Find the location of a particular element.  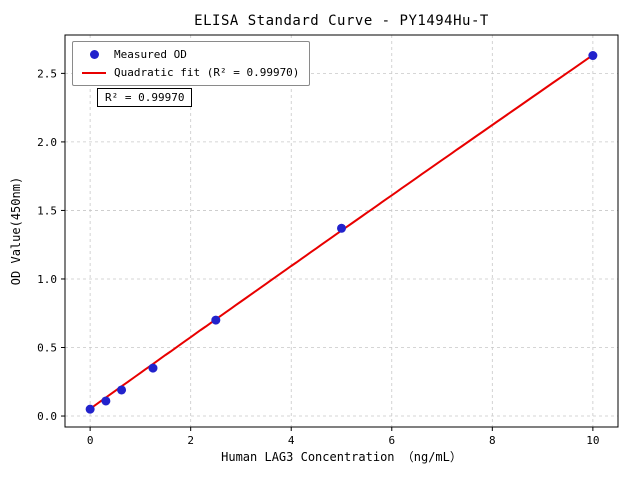

line-marker-icon is located at coordinates (94, 72).